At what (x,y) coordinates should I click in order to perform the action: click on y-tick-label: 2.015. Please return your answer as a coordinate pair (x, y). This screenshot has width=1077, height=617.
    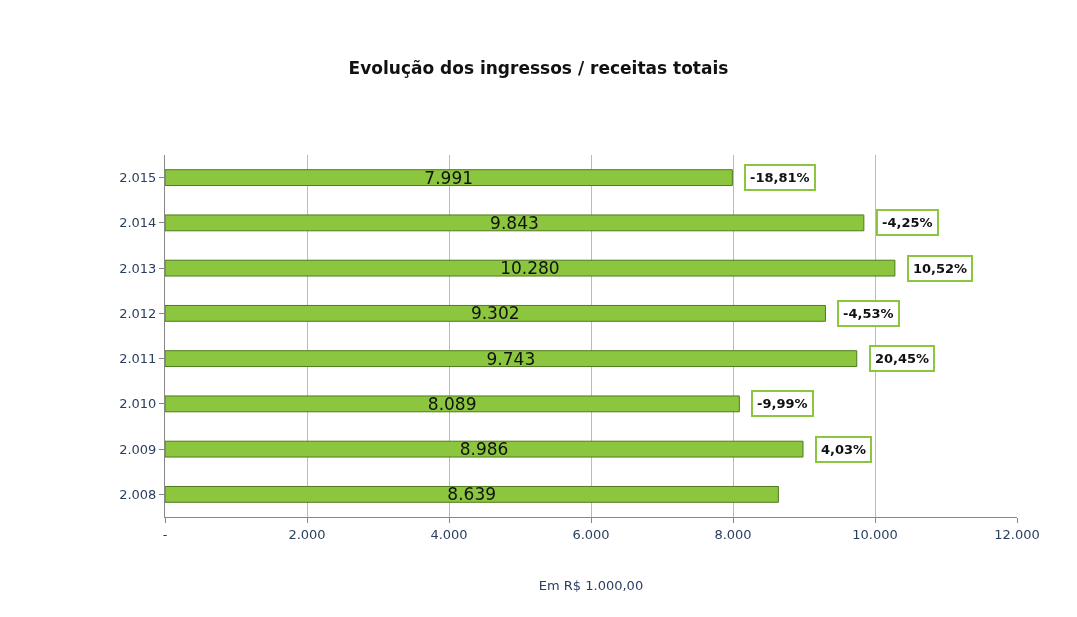
    Looking at the image, I should click on (138, 178).